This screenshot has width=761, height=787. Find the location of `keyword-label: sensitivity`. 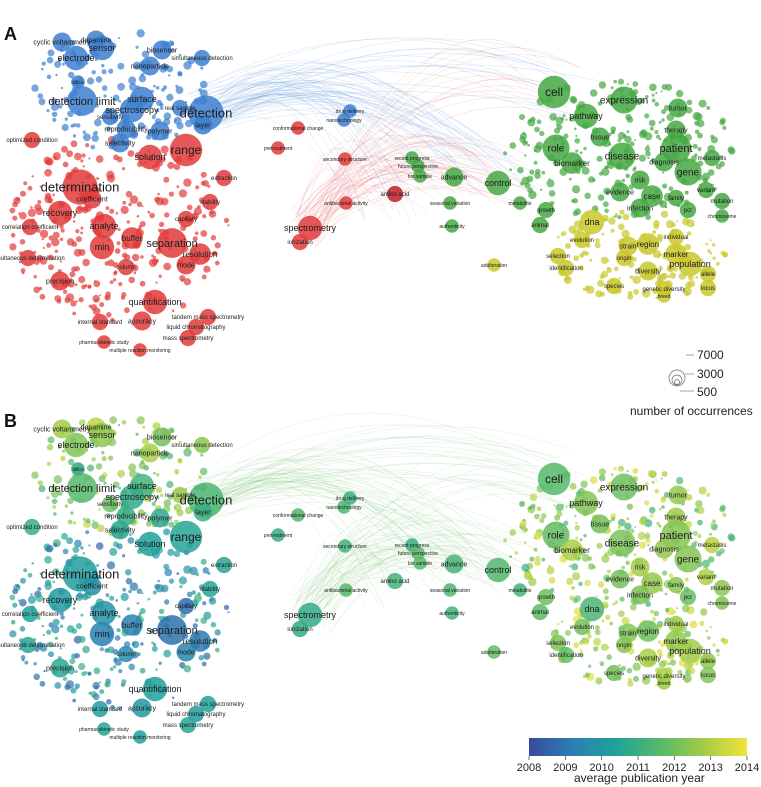

keyword-label: sensitivity is located at coordinates (110, 118).